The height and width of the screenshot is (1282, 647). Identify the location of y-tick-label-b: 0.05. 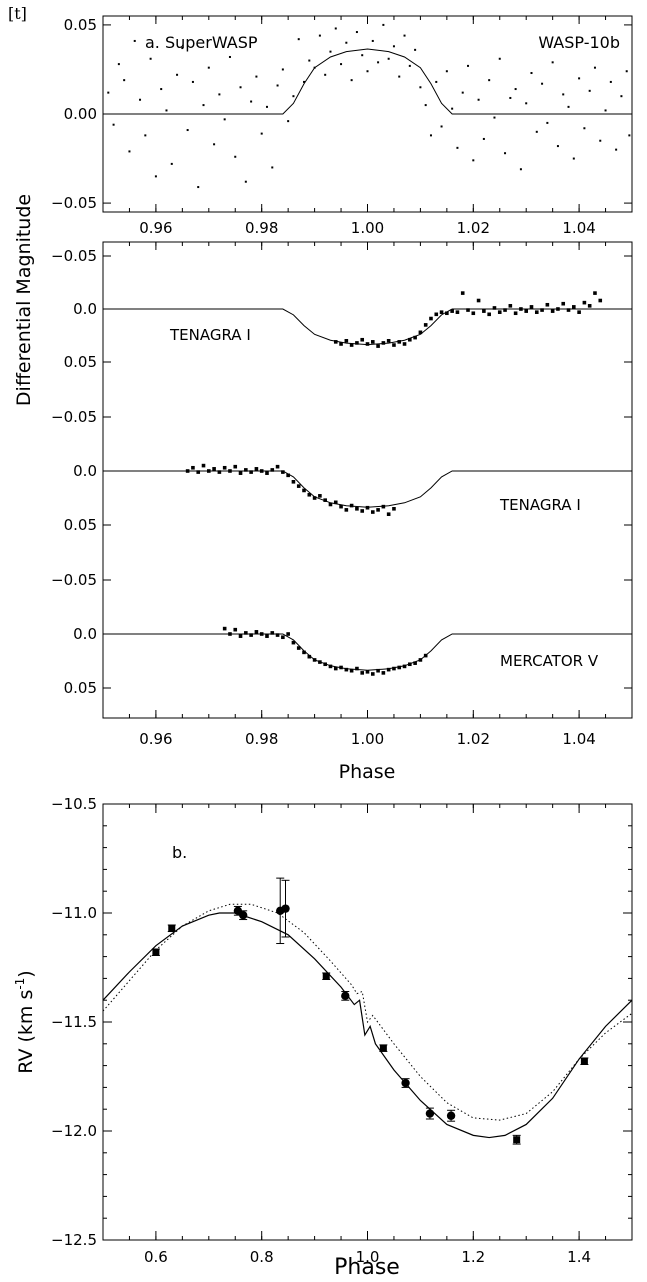
(80, 362).